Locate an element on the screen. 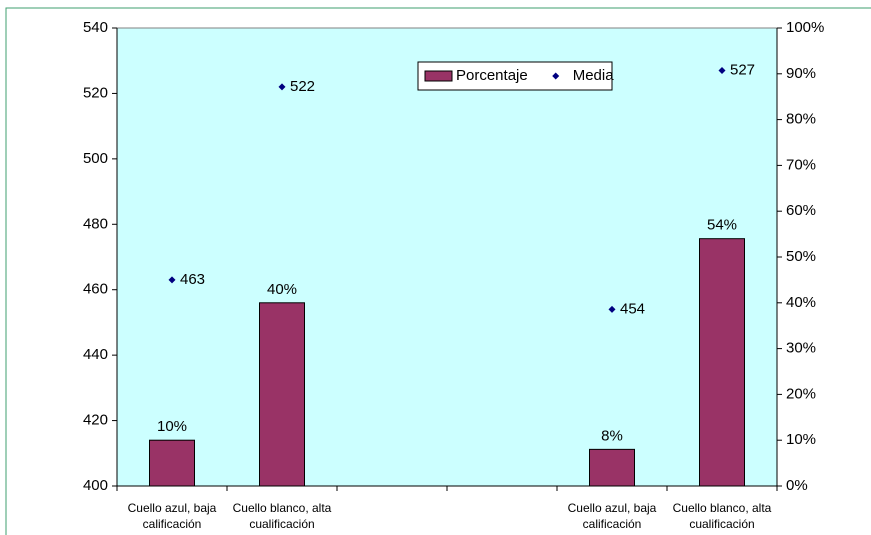 The height and width of the screenshot is (535, 871). y-tick-label: 480 is located at coordinates (95, 223).